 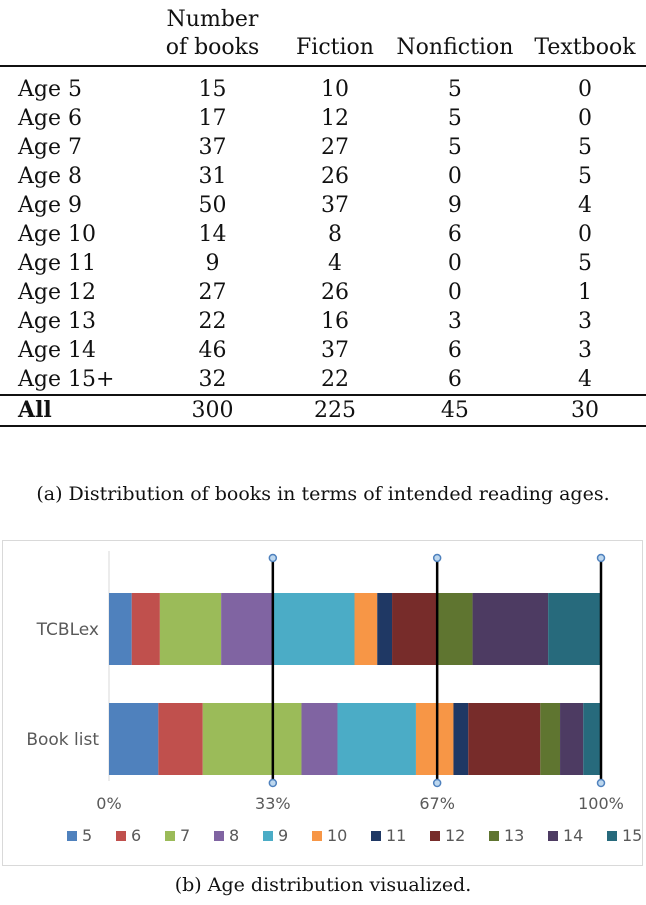 I want to click on header-number-of-books: Number of books, so click(x=212, y=33).